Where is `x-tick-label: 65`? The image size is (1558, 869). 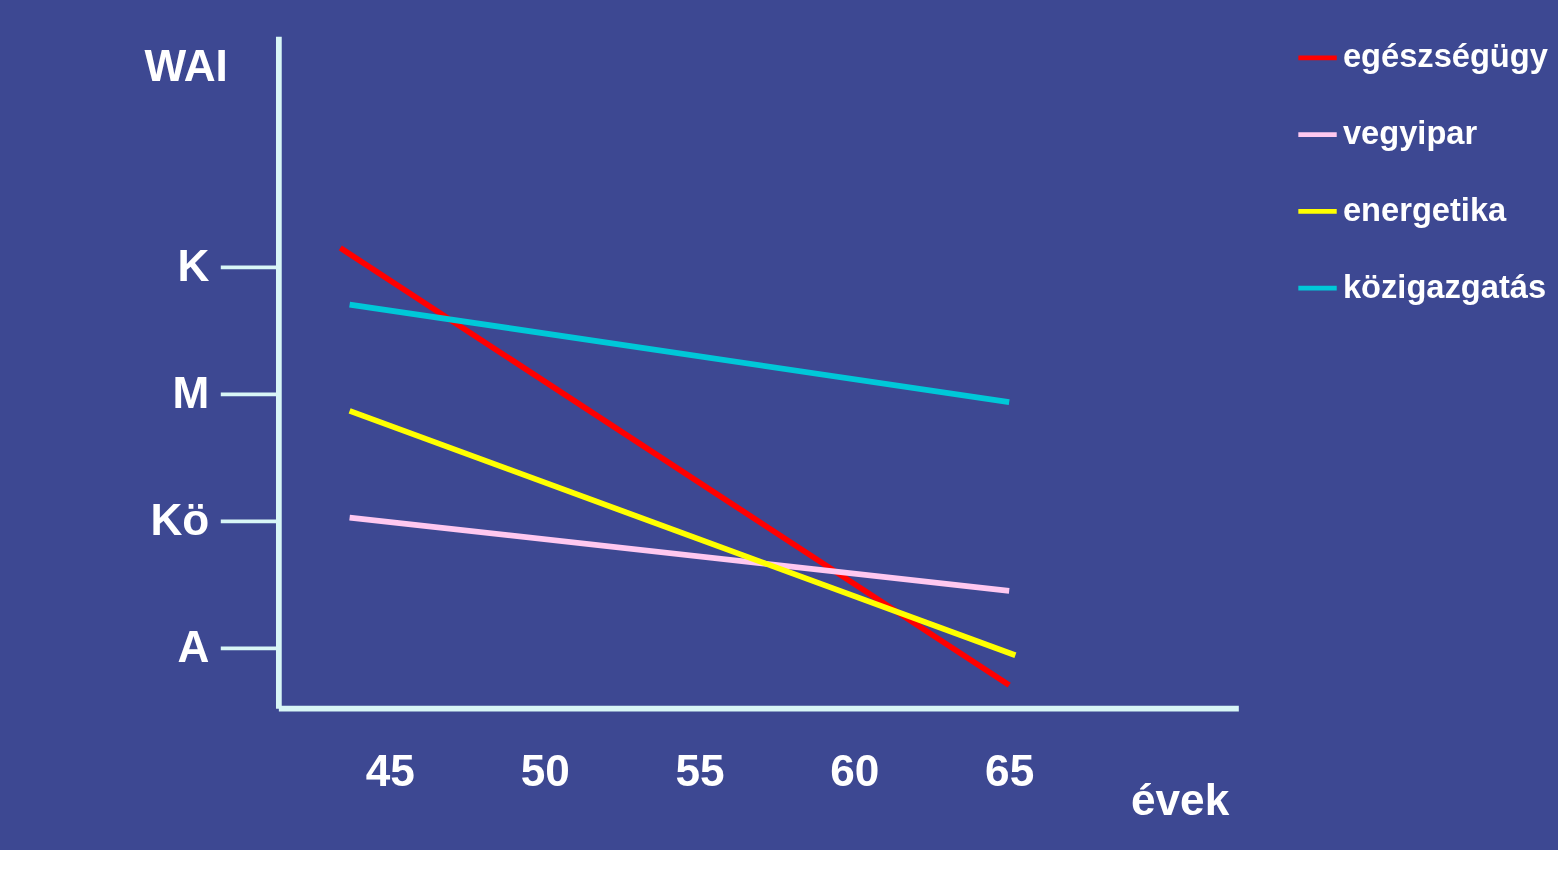
x-tick-label: 65 is located at coordinates (1010, 771).